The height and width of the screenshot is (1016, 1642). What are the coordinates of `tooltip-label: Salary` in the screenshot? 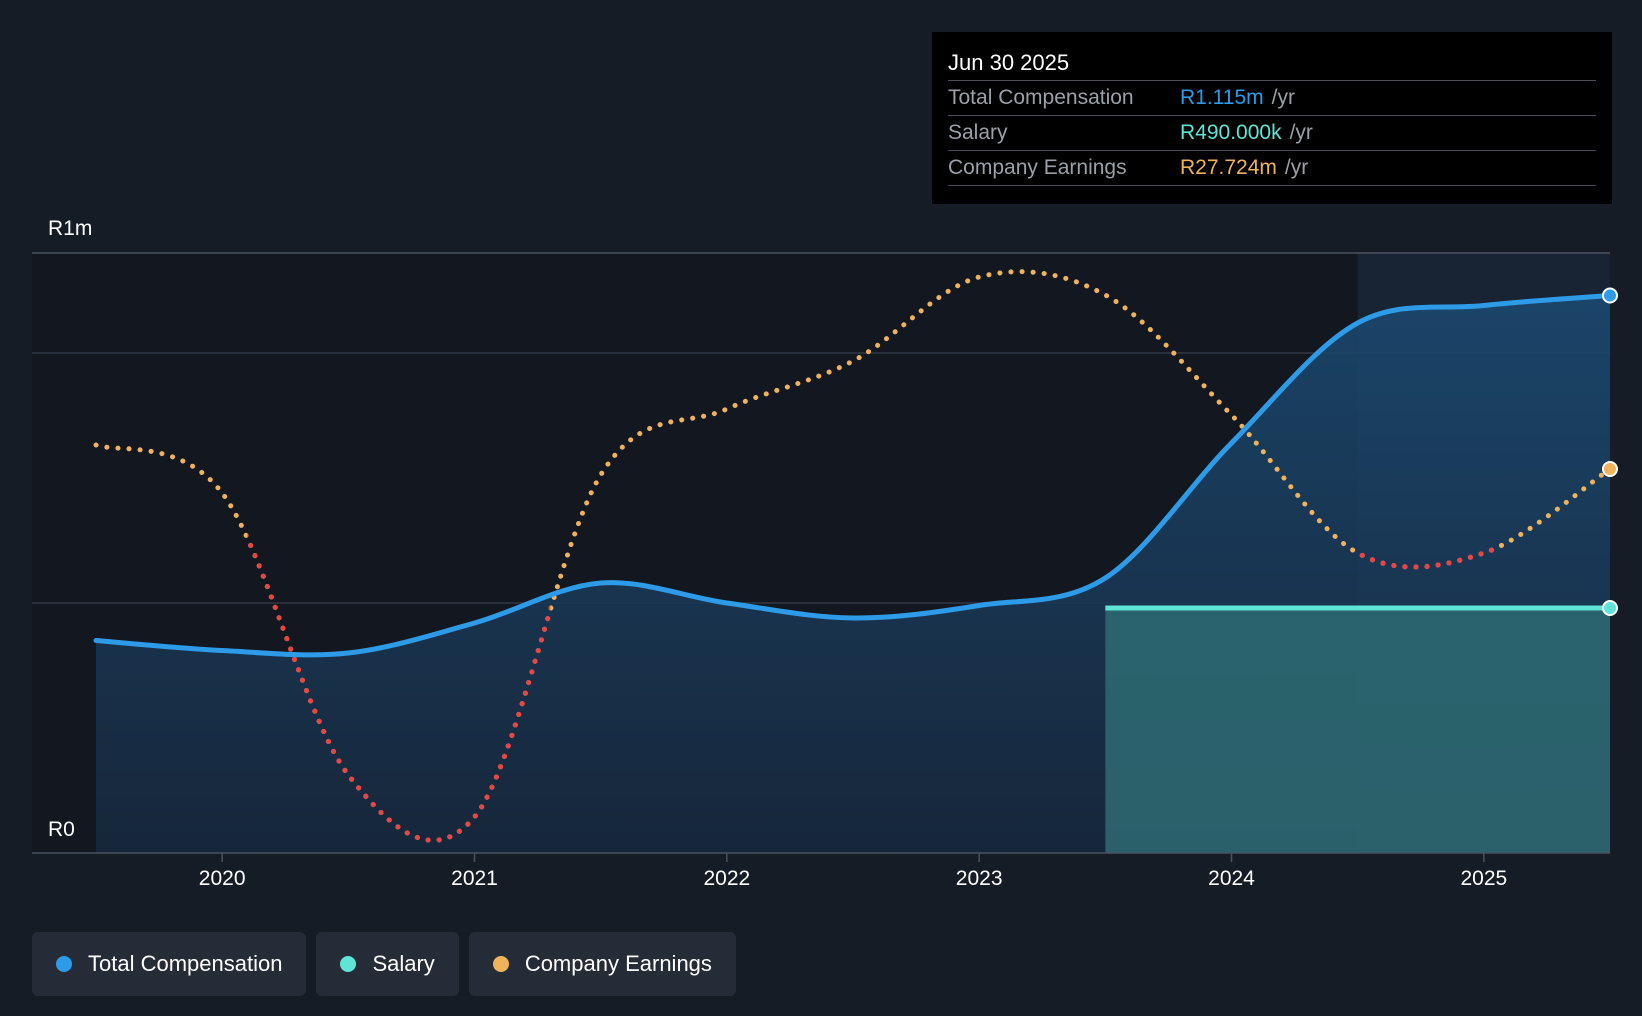 It's located at (978, 132).